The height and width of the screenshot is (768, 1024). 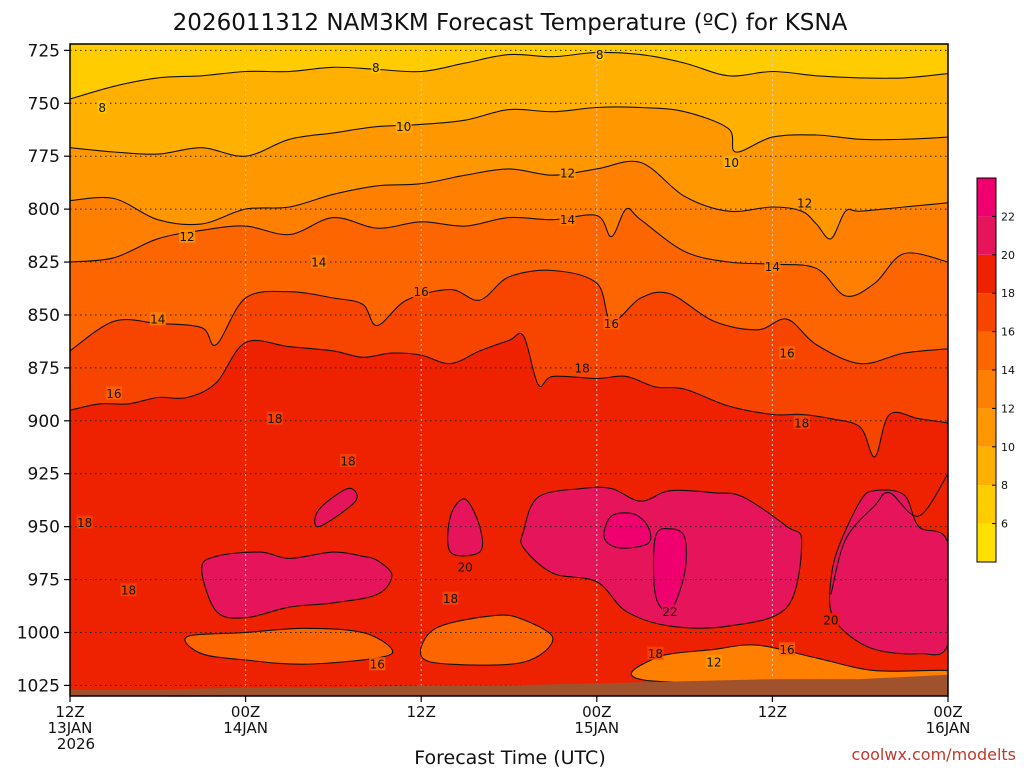 I want to click on contour-label-22: 22, so click(x=669, y=612).